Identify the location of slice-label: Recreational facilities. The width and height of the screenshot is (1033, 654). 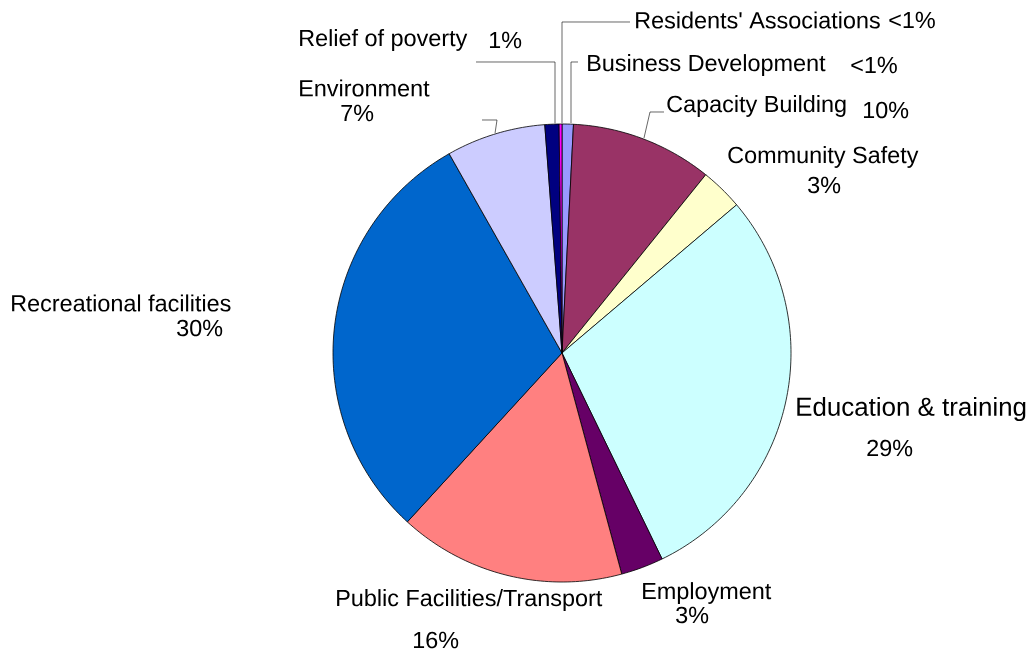
(121, 303).